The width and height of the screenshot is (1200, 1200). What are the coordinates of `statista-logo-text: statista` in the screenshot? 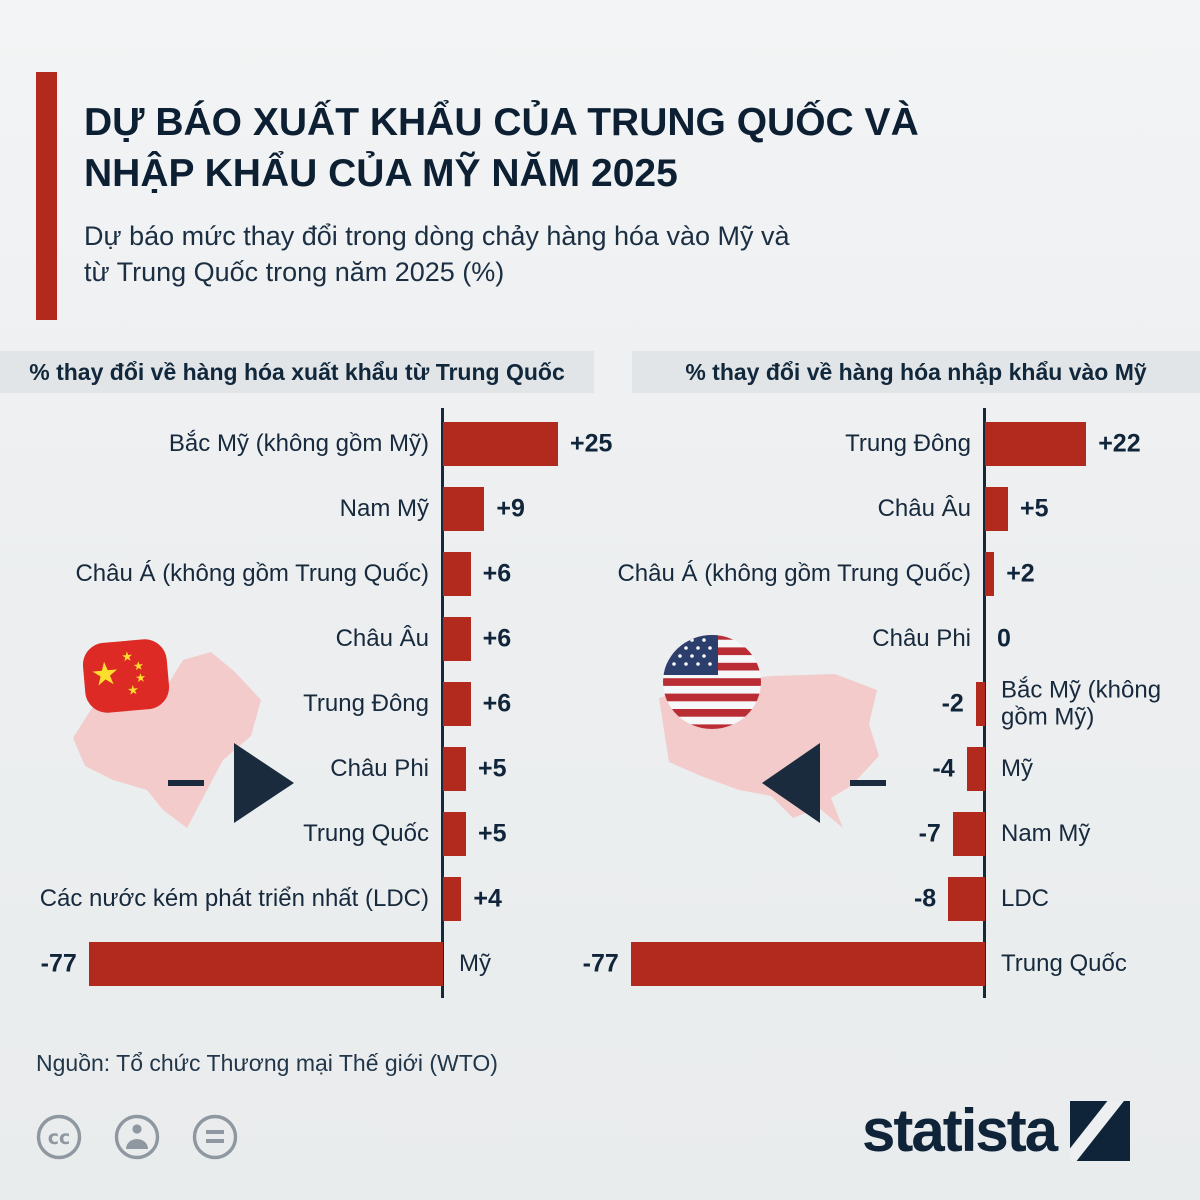 It's located at (960, 1130).